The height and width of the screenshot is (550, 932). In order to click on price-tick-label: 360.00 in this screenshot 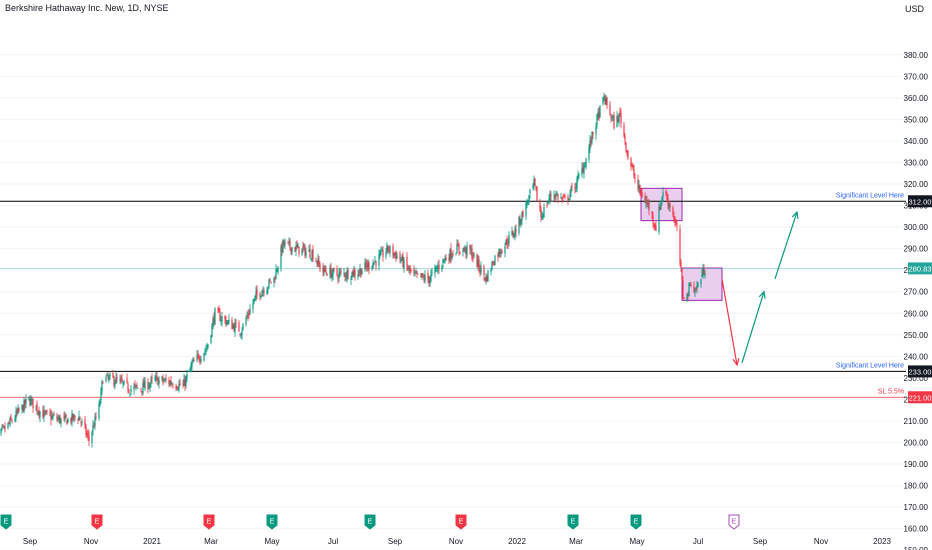, I will do `click(916, 98)`.